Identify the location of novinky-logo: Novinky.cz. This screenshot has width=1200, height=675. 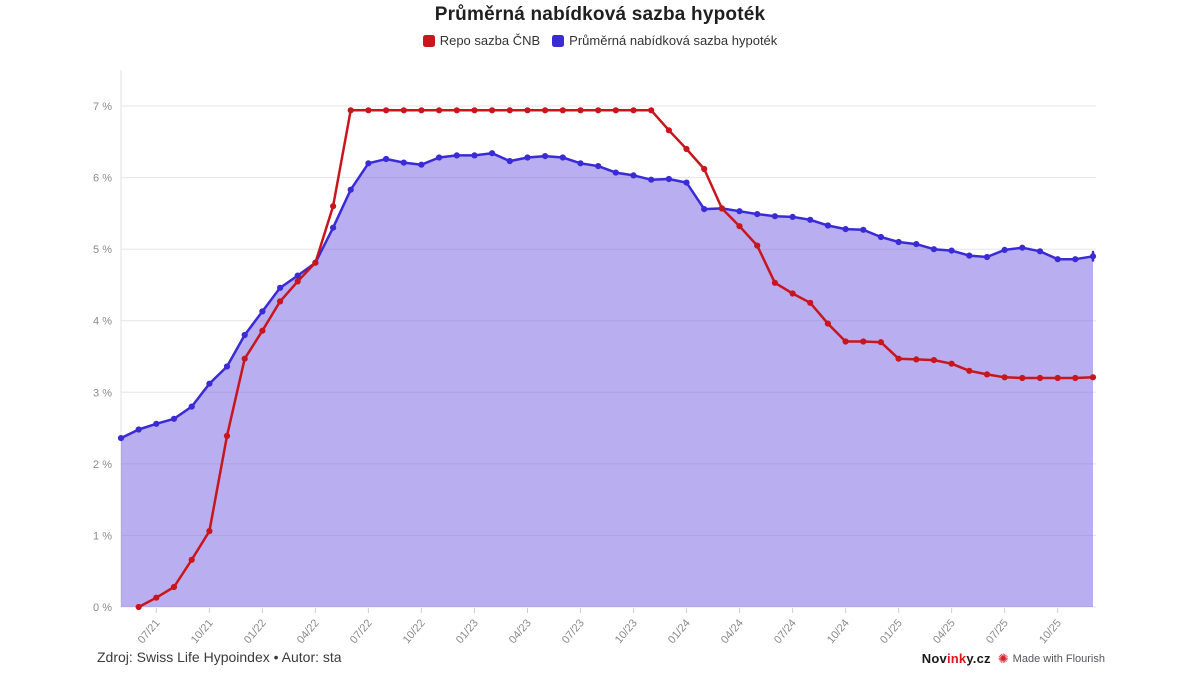
(956, 658).